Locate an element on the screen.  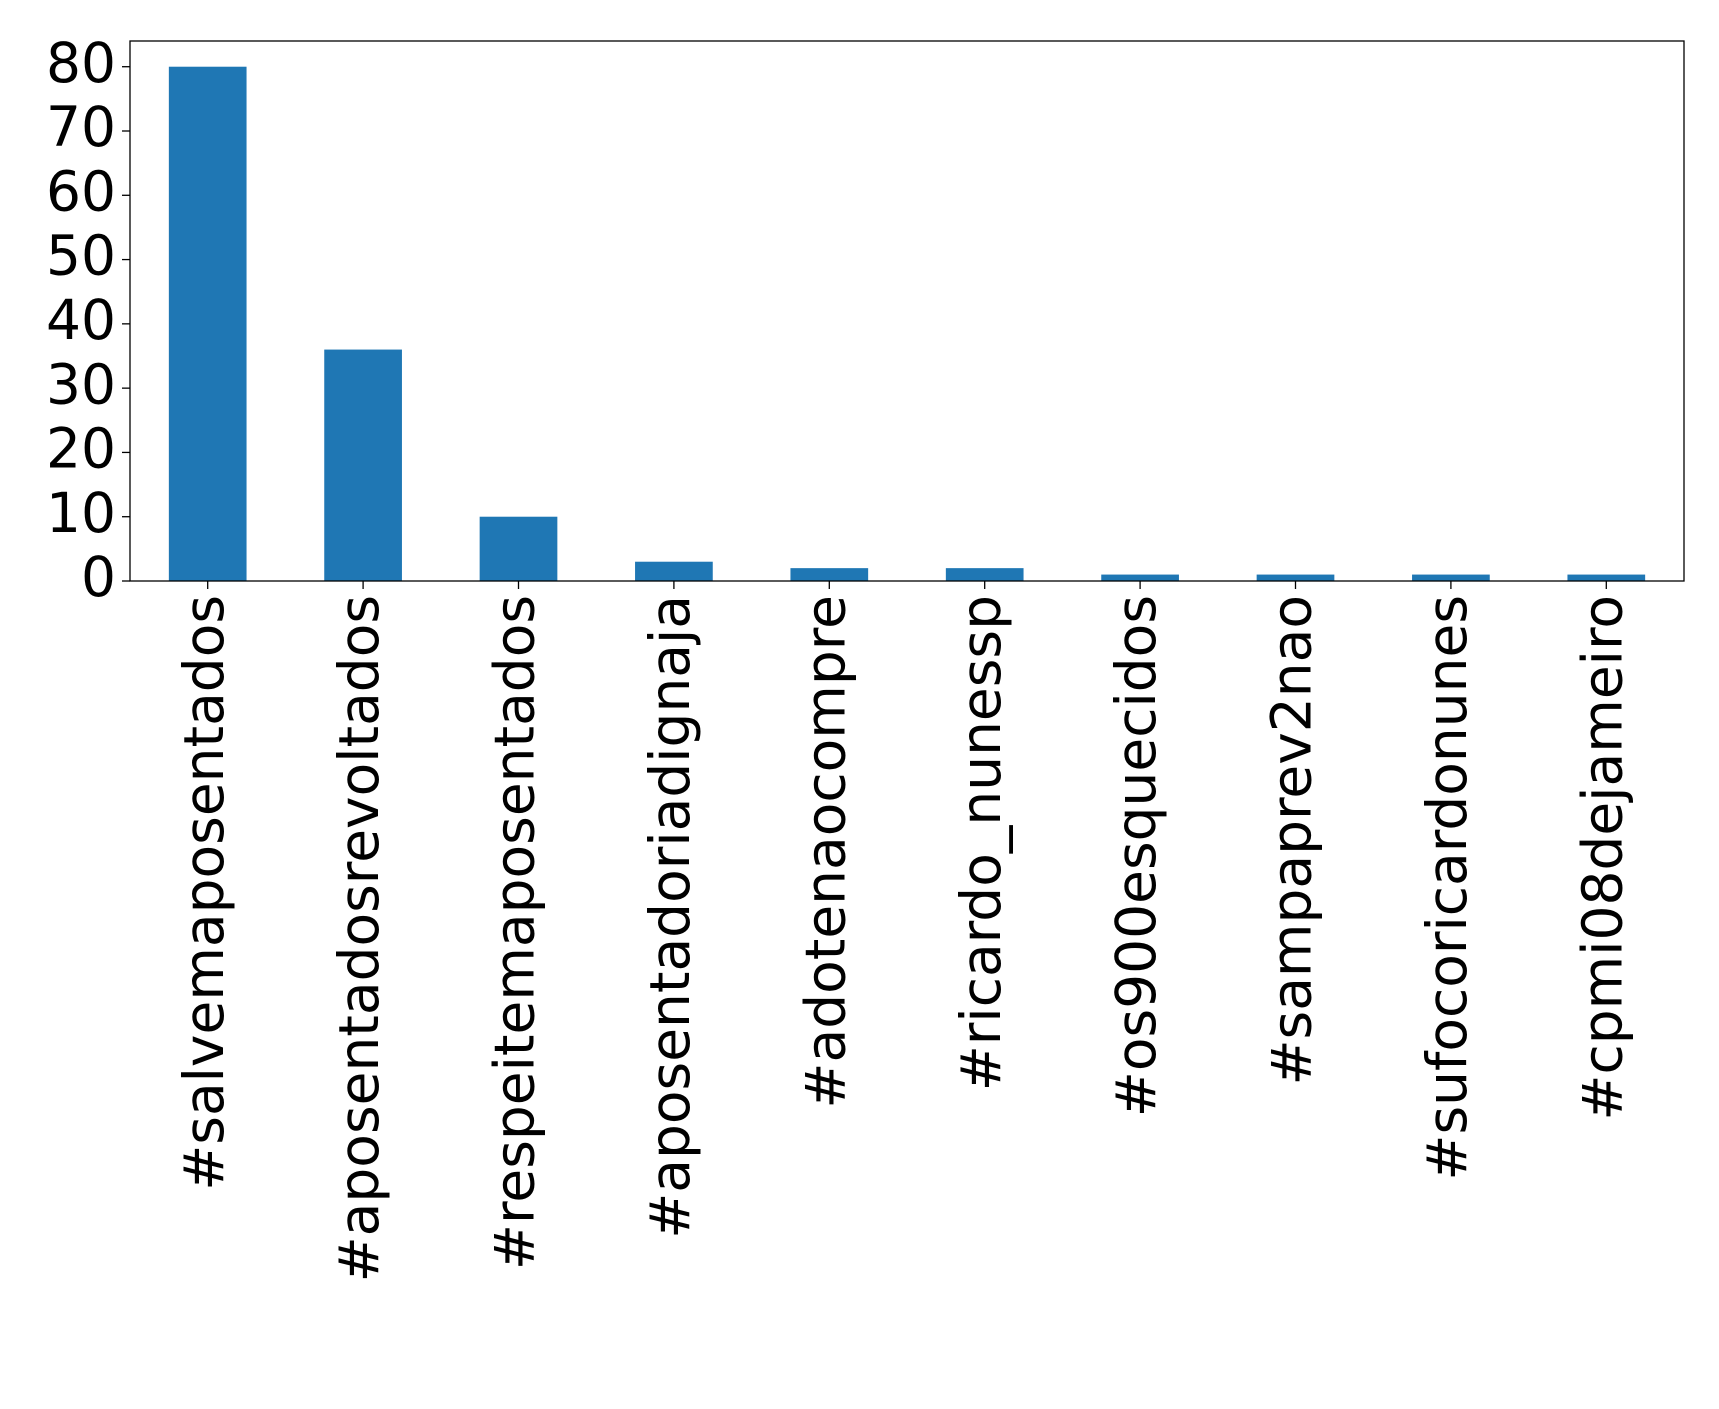
x-tick-label: #aposentadoriadignaja is located at coordinates (670, 917).